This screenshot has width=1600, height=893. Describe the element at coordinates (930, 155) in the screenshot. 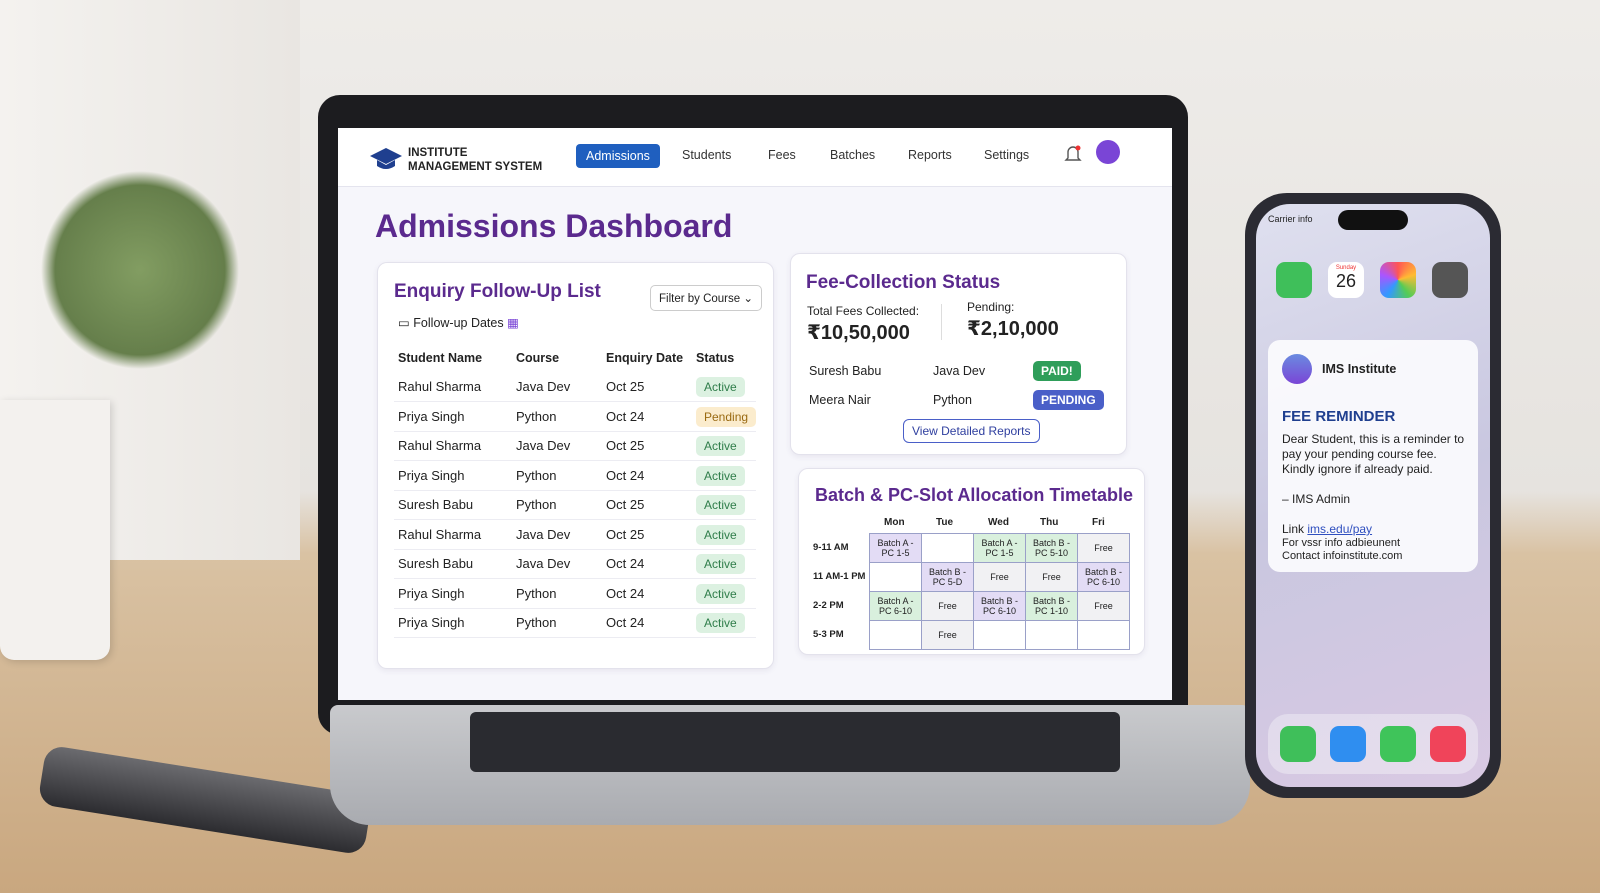

I see `nav-item: Reports` at that location.